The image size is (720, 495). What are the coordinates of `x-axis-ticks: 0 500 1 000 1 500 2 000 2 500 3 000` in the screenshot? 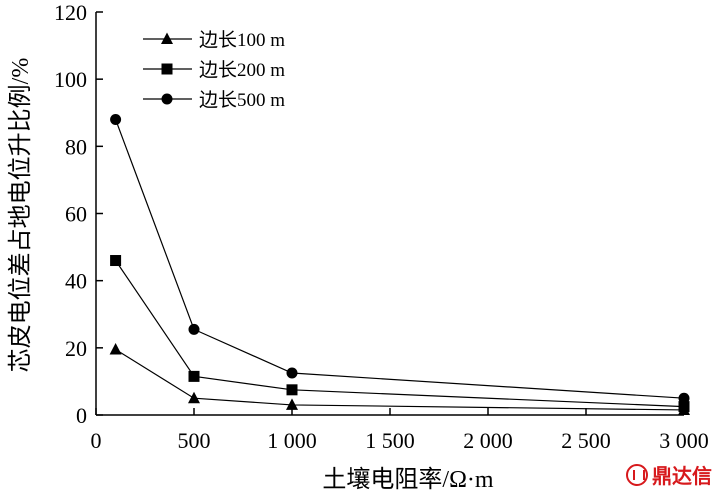 It's located at (400, 430).